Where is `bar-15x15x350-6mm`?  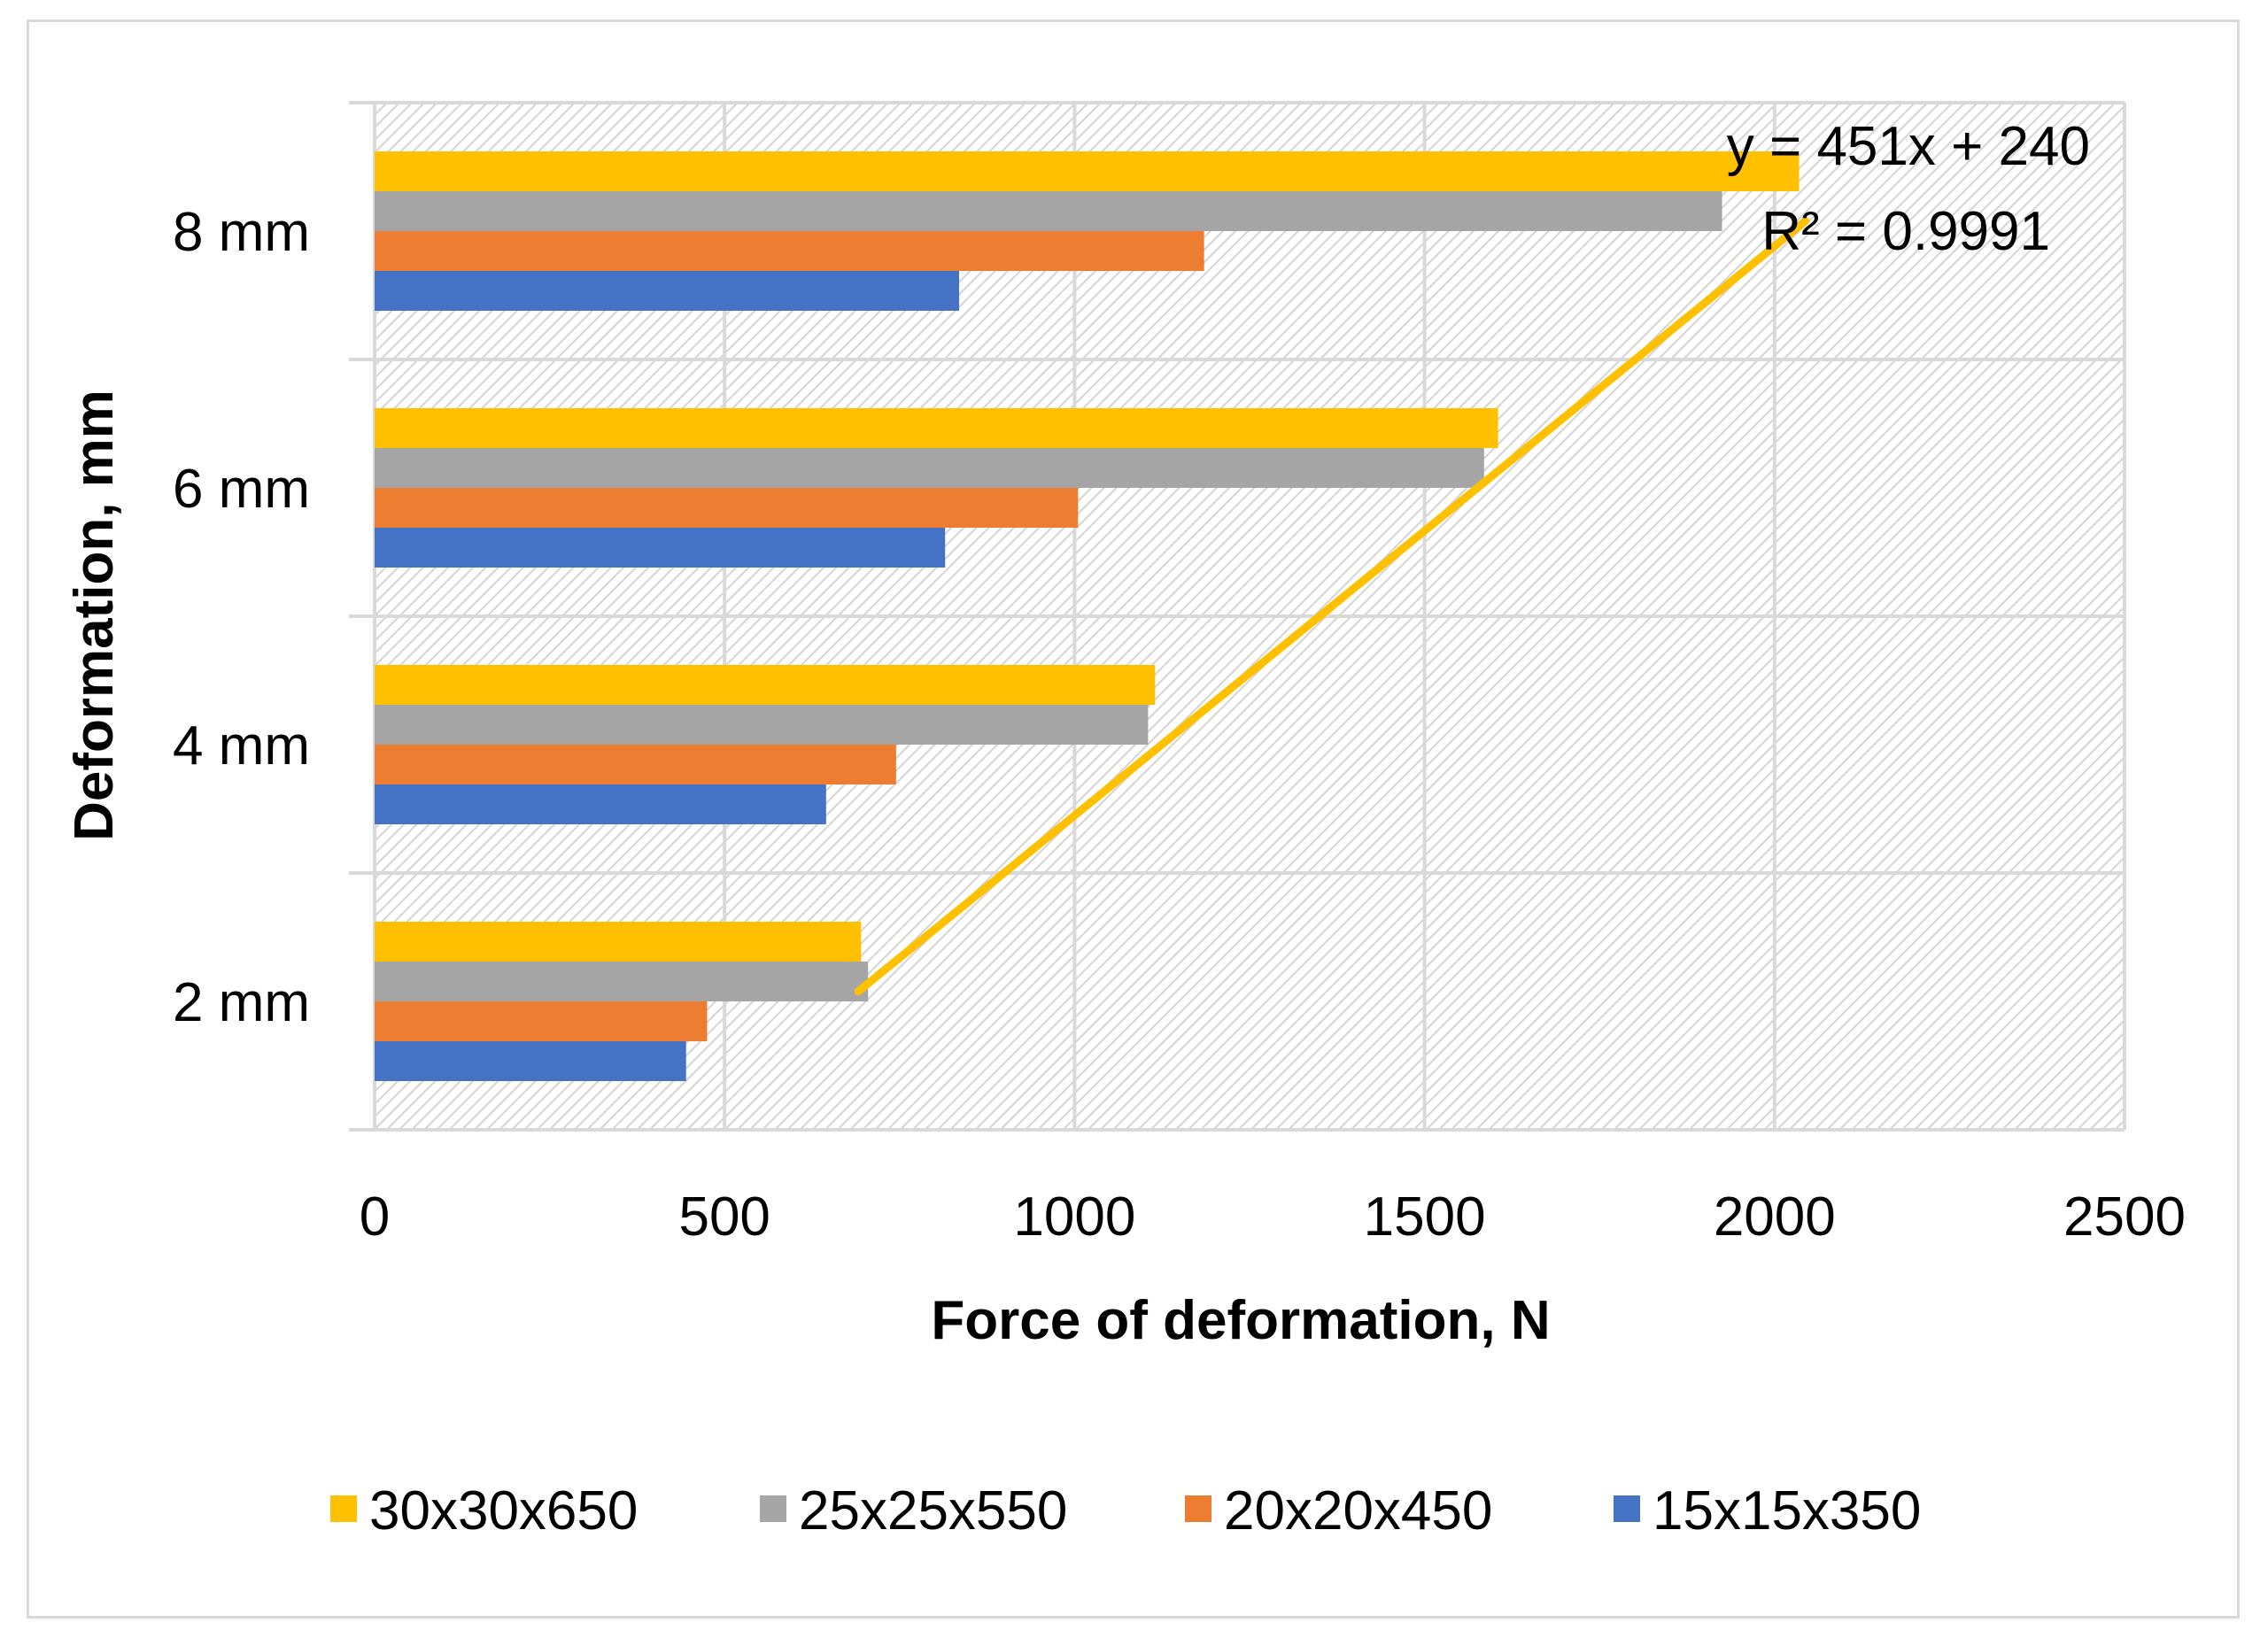 bar-15x15x350-6mm is located at coordinates (661, 548).